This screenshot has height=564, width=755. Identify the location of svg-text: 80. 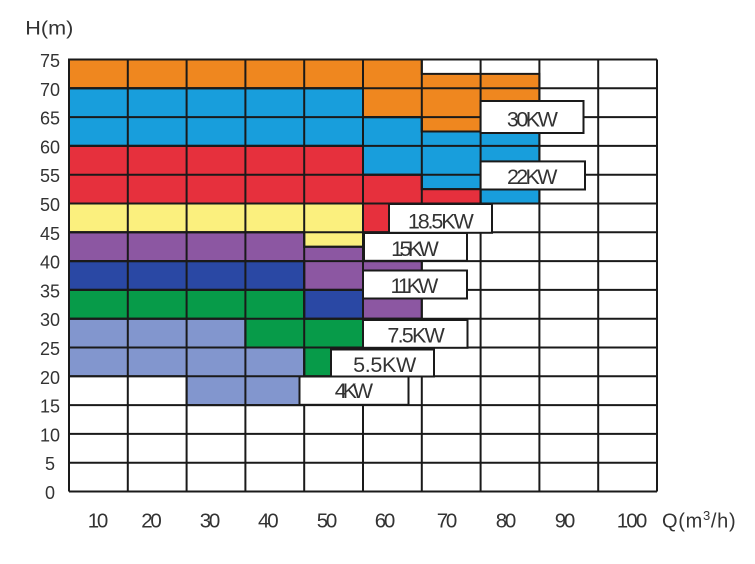
(506, 521).